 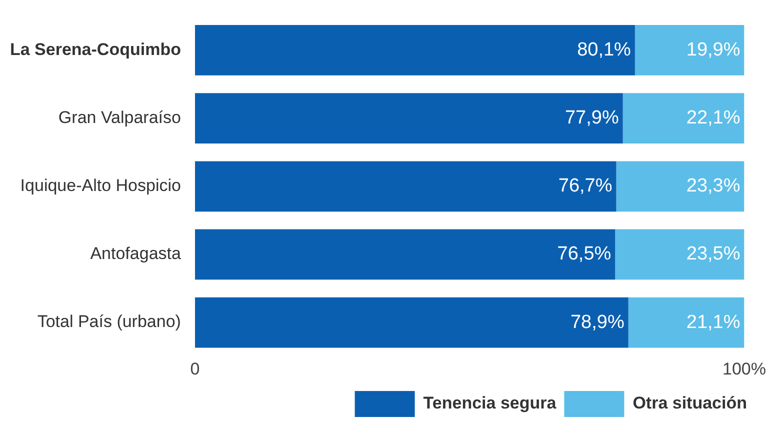 What do you see at coordinates (585, 186) in the screenshot?
I see `data-label: 76,7%` at bounding box center [585, 186].